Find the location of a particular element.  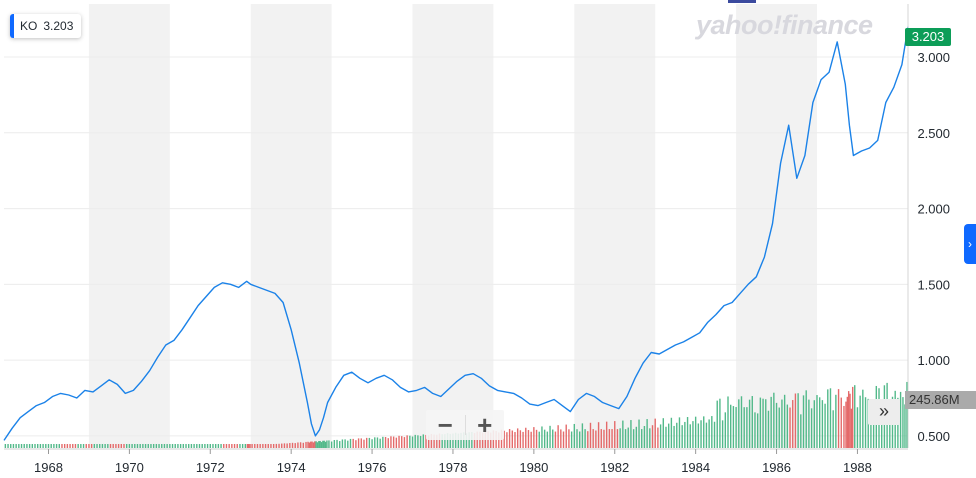

zoom-out-button: − is located at coordinates (445, 424).